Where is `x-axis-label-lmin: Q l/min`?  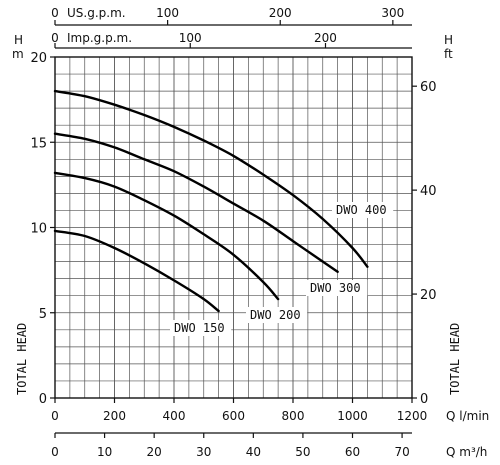
x-axis-label-lmin: Q l/min is located at coordinates (467, 416).